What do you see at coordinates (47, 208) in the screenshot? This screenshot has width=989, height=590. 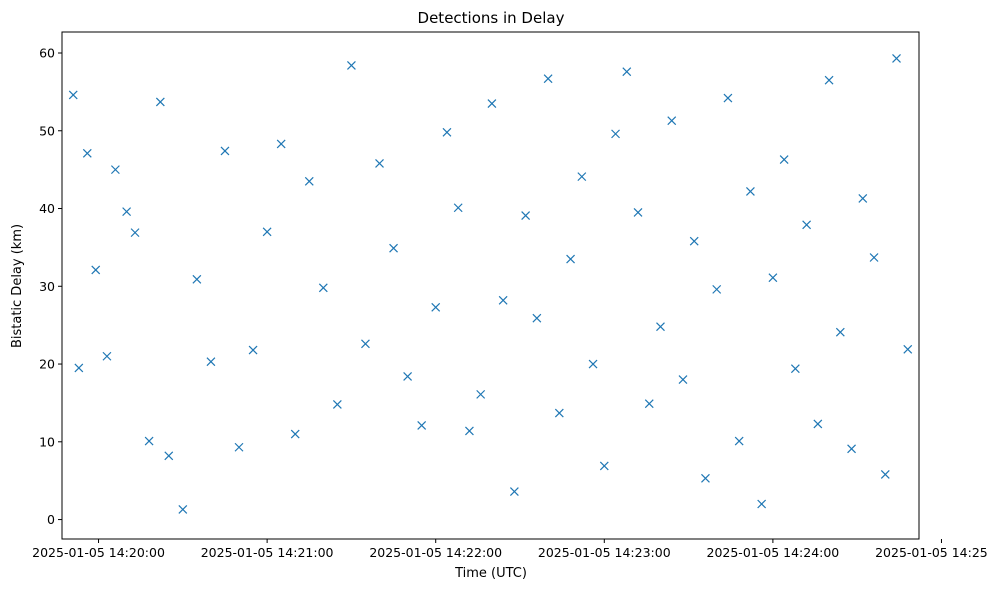 I see `y-tick-label: 40` at bounding box center [47, 208].